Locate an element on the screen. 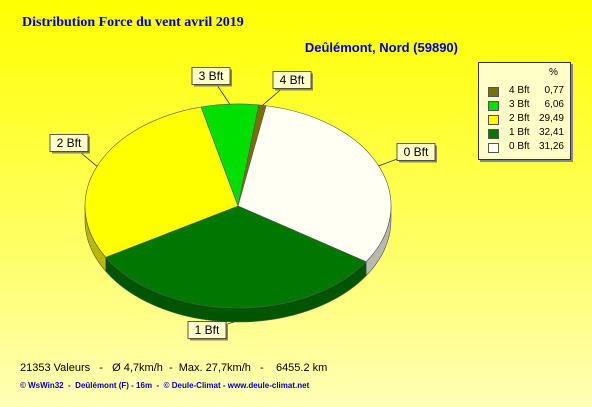 This screenshot has height=407, width=592. legend-row: 0 Bft 31,26 is located at coordinates (526, 147).